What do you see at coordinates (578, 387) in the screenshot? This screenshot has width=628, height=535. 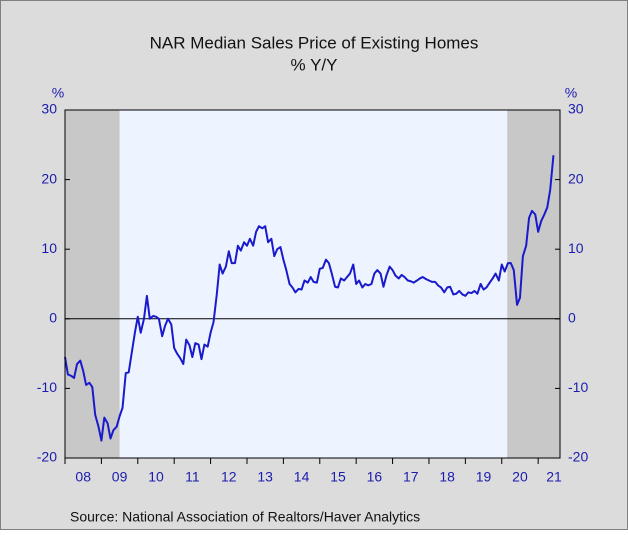 I see `y2-tick-label: -10` at bounding box center [578, 387].